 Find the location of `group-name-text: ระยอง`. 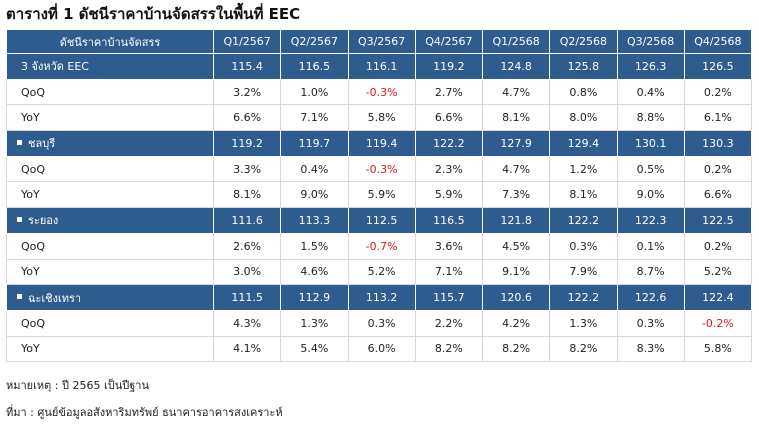

group-name-text: ระยอง is located at coordinates (43, 221).